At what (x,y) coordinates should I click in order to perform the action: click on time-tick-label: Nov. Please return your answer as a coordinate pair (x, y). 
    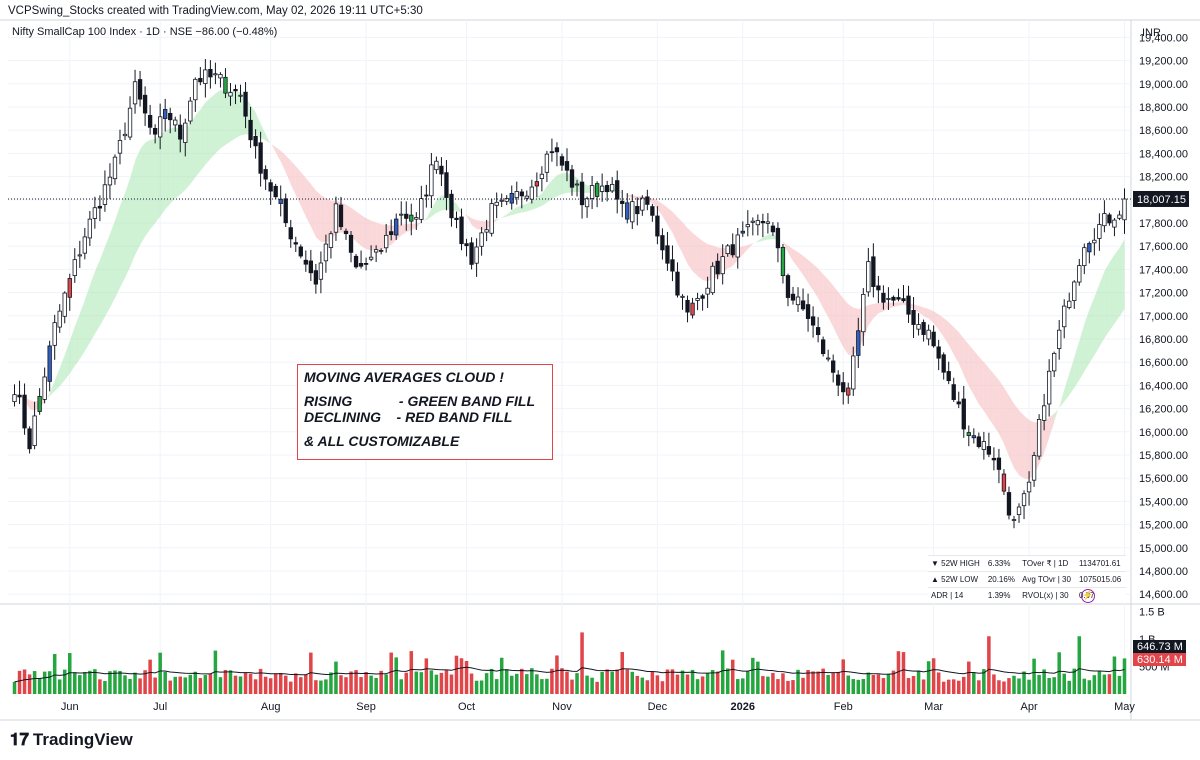
    Looking at the image, I should click on (562, 707).